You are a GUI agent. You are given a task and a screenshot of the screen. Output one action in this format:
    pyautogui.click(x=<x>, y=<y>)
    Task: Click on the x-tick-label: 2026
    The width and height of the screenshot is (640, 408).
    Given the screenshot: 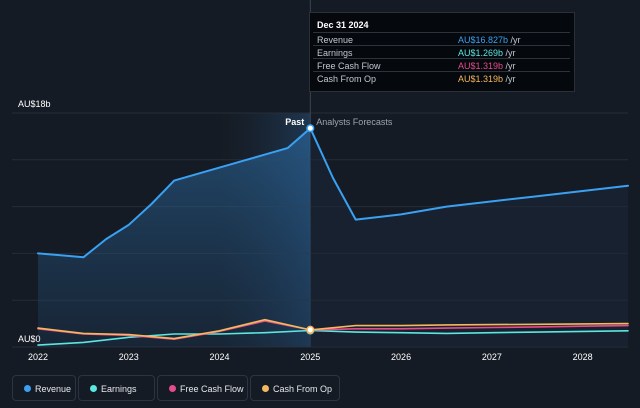 What is the action you would take?
    pyautogui.click(x=401, y=357)
    